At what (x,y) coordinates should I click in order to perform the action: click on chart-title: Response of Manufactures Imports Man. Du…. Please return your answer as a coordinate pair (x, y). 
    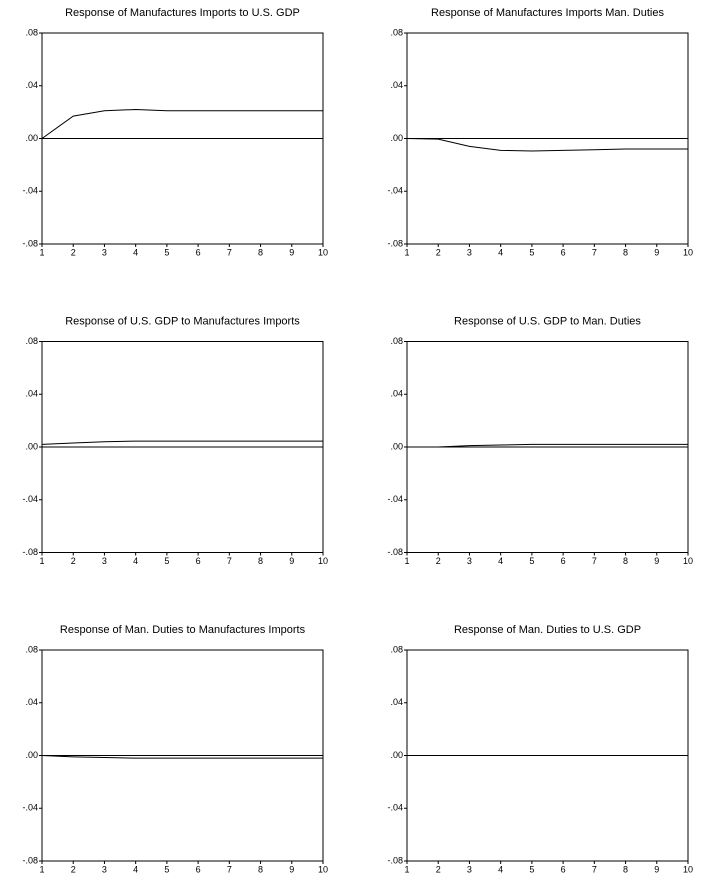
    Looking at the image, I should click on (547, 13).